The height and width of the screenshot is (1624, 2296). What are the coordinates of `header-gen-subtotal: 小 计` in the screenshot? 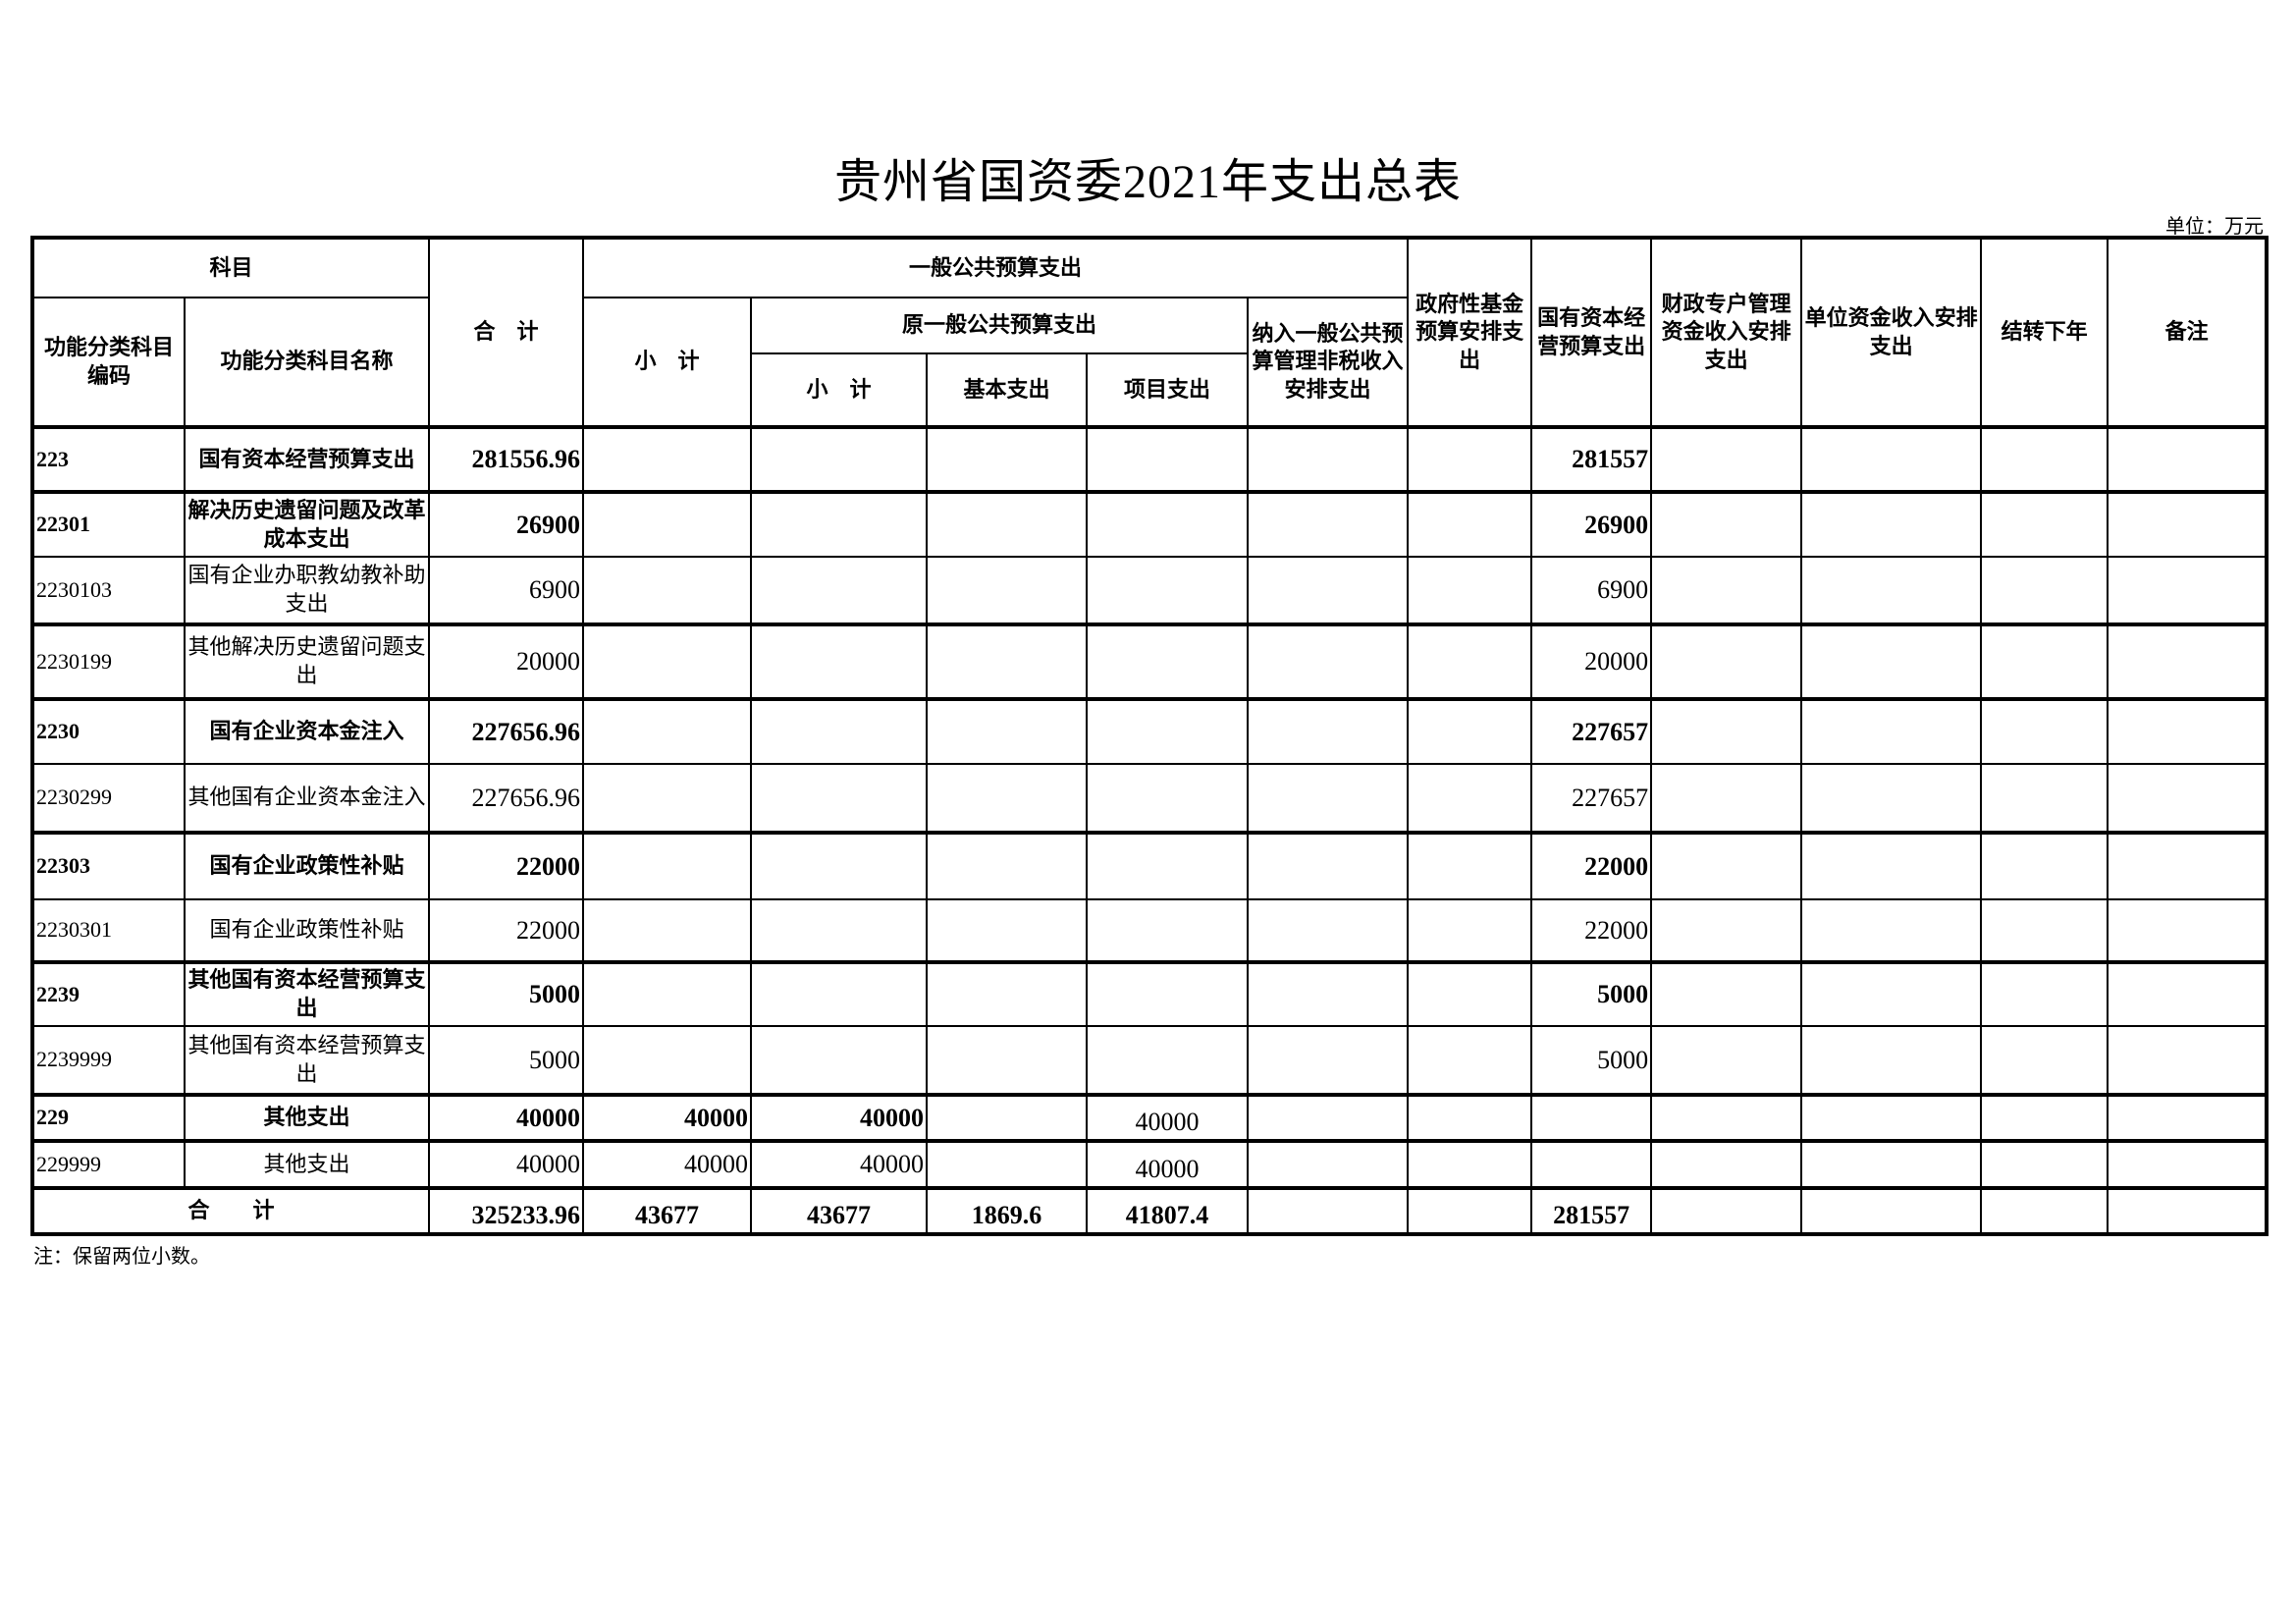 It's located at (667, 362).